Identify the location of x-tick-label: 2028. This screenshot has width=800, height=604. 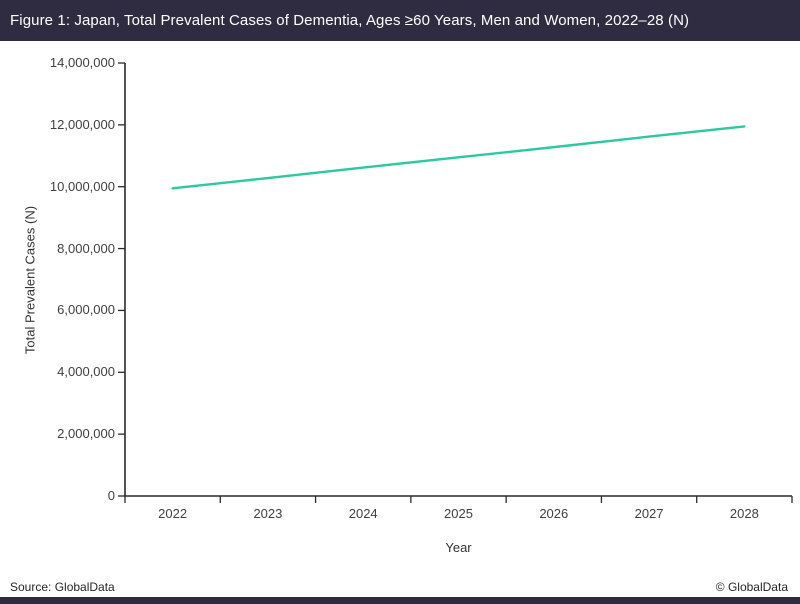
(744, 513).